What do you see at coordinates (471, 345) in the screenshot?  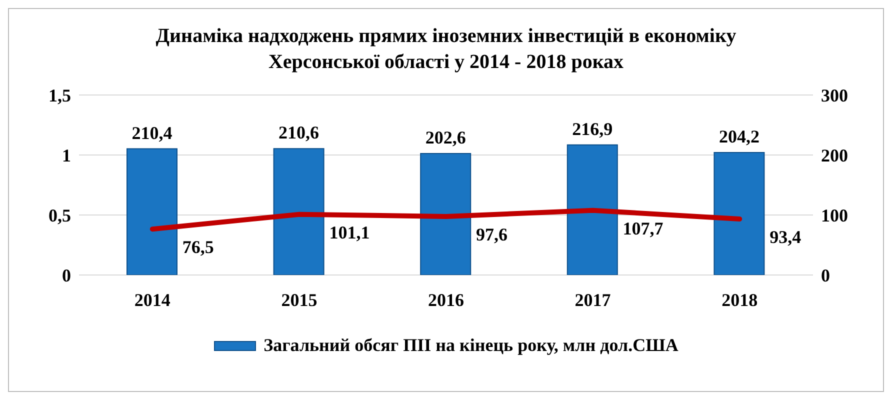 I see `legend-label: Загальний обсяг ПІІ на кінець року, млн дол.США` at bounding box center [471, 345].